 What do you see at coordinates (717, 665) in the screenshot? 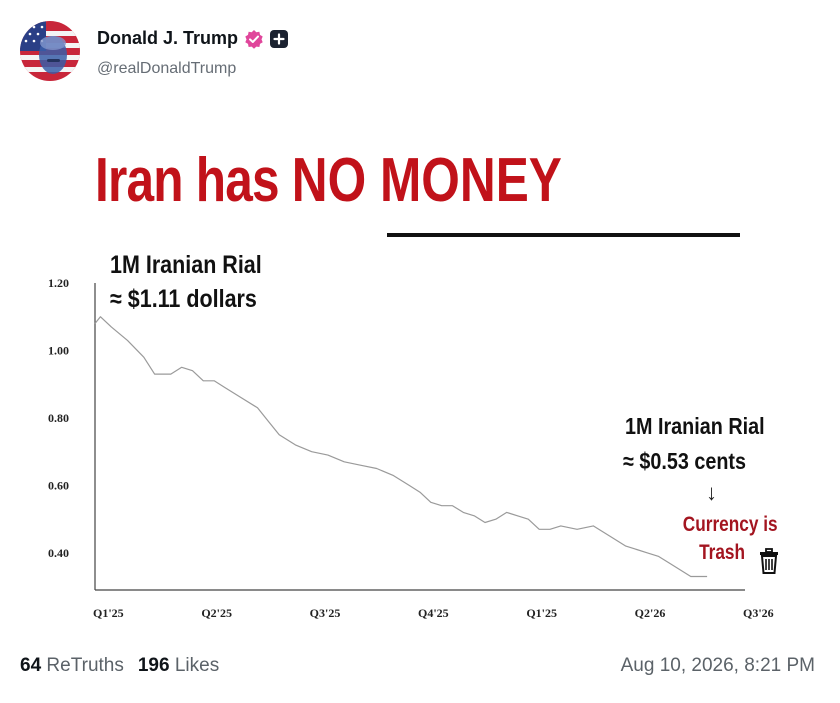
I see `post-timestamp: Aug 10, 2026, 8:21 PM` at bounding box center [717, 665].